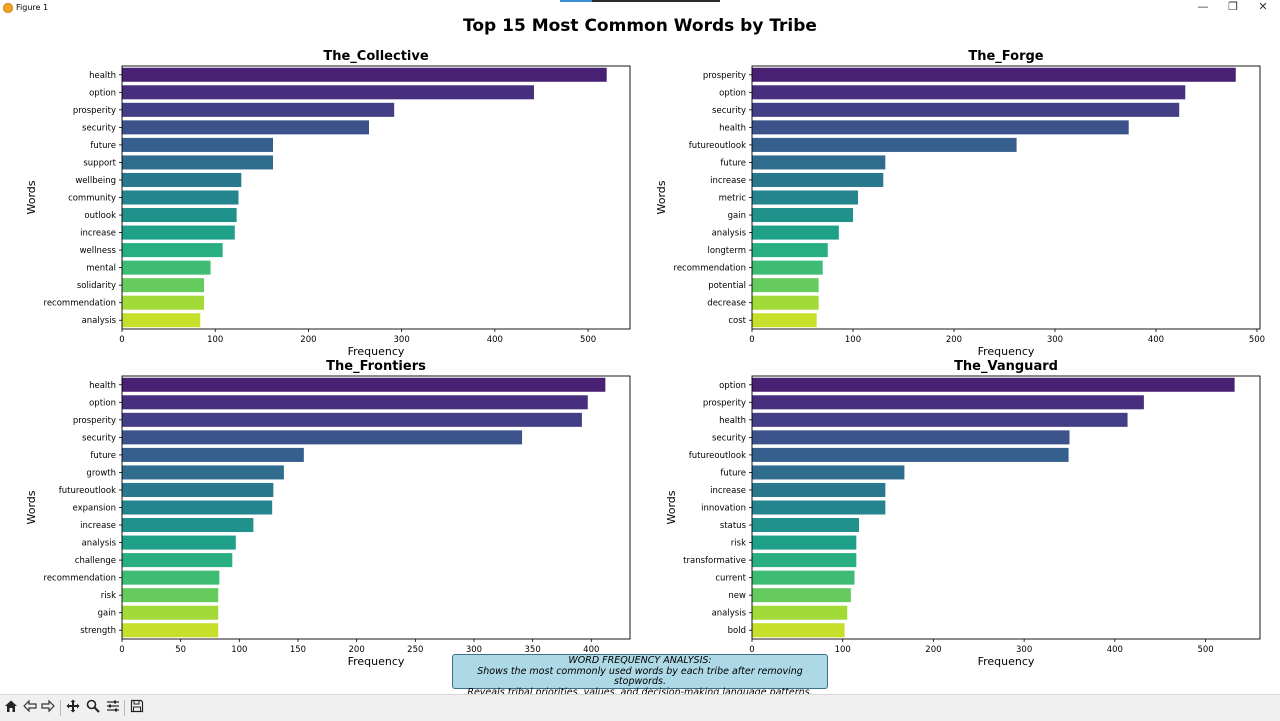 This screenshot has width=1280, height=721. What do you see at coordinates (73, 708) in the screenshot?
I see `pan-icon` at bounding box center [73, 708].